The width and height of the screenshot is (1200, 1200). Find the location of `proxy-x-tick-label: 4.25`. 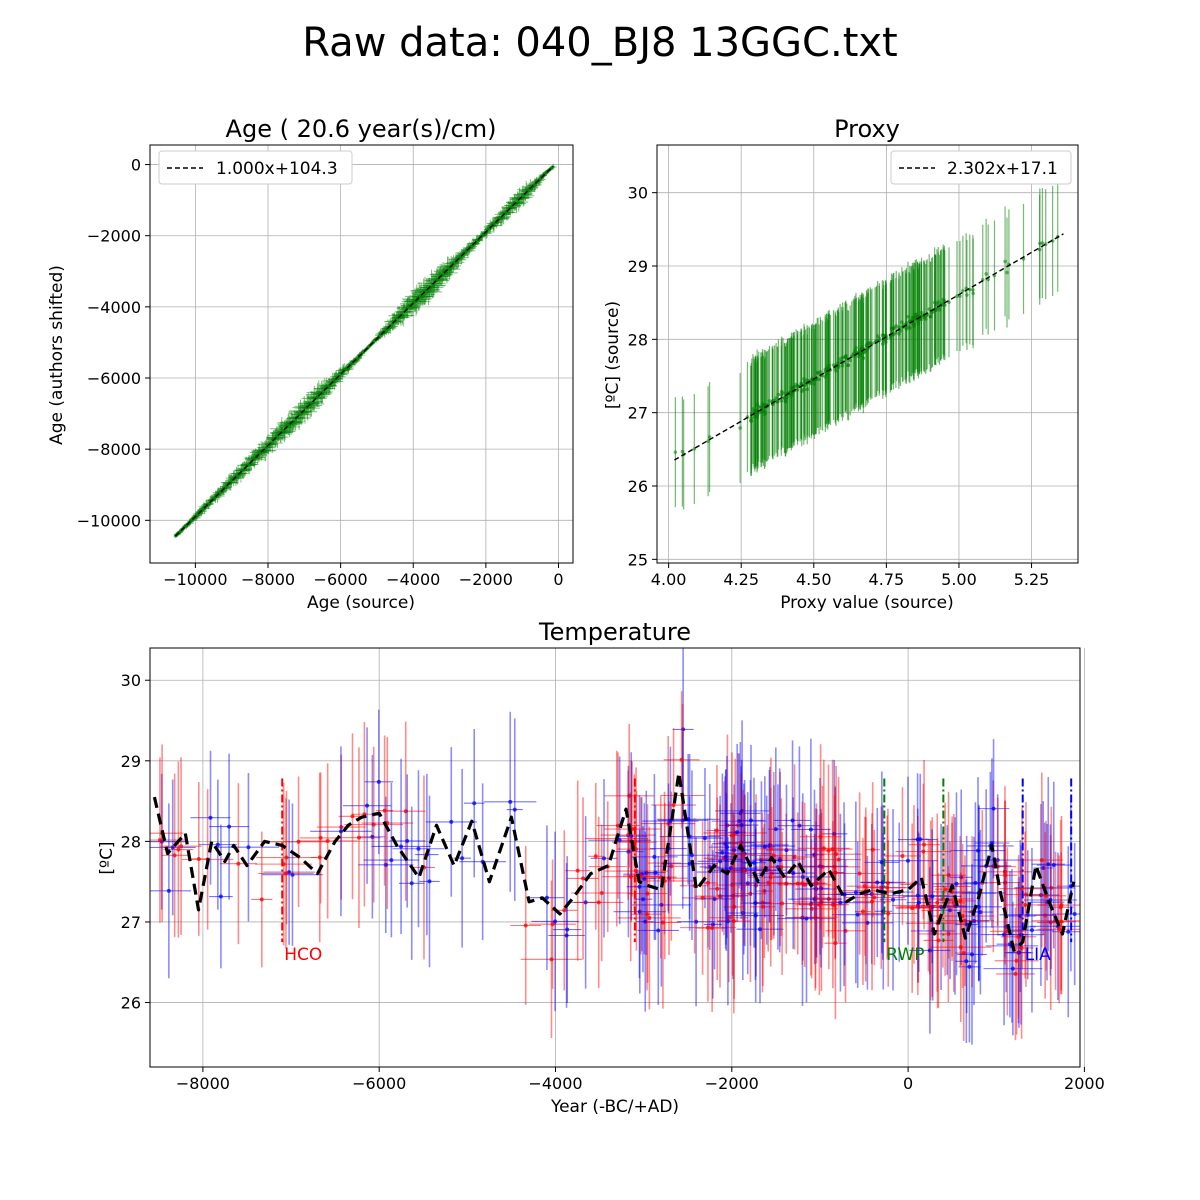

proxy-x-tick-label: 4.25 is located at coordinates (741, 579).